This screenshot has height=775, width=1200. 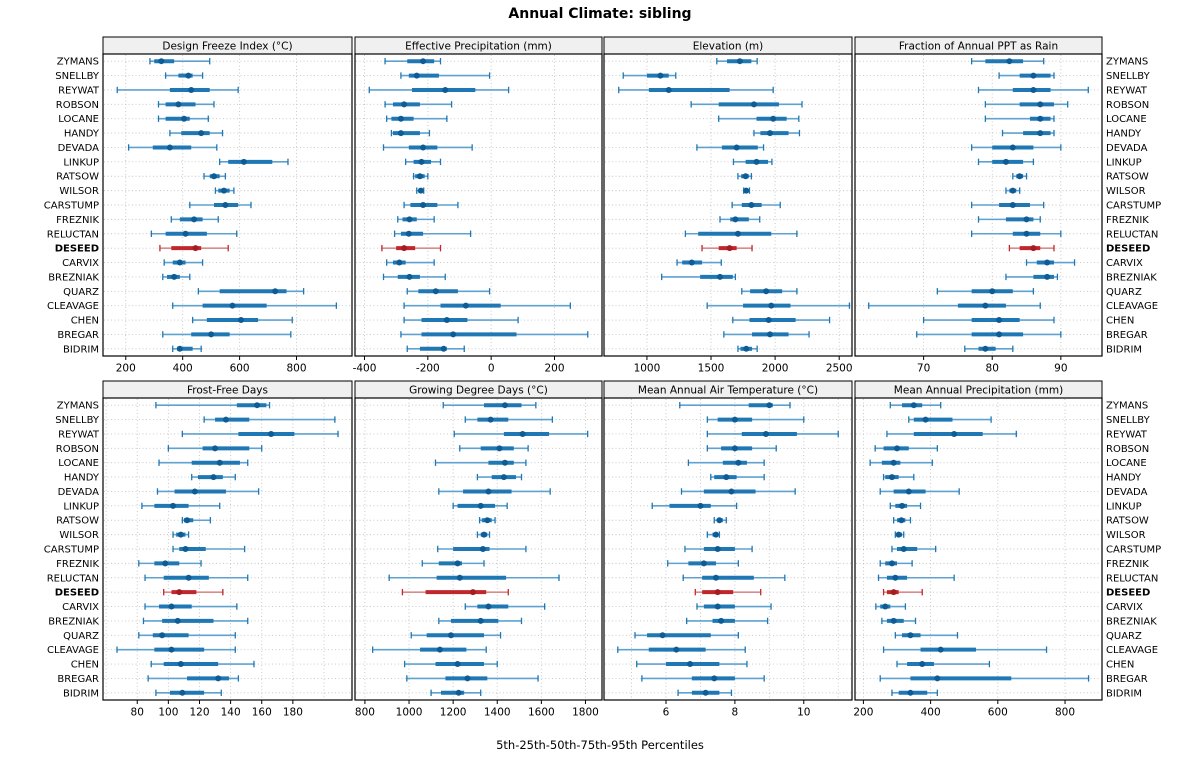 I want to click on panel-header-title: Effective Precipitation (mm), so click(x=478, y=47).